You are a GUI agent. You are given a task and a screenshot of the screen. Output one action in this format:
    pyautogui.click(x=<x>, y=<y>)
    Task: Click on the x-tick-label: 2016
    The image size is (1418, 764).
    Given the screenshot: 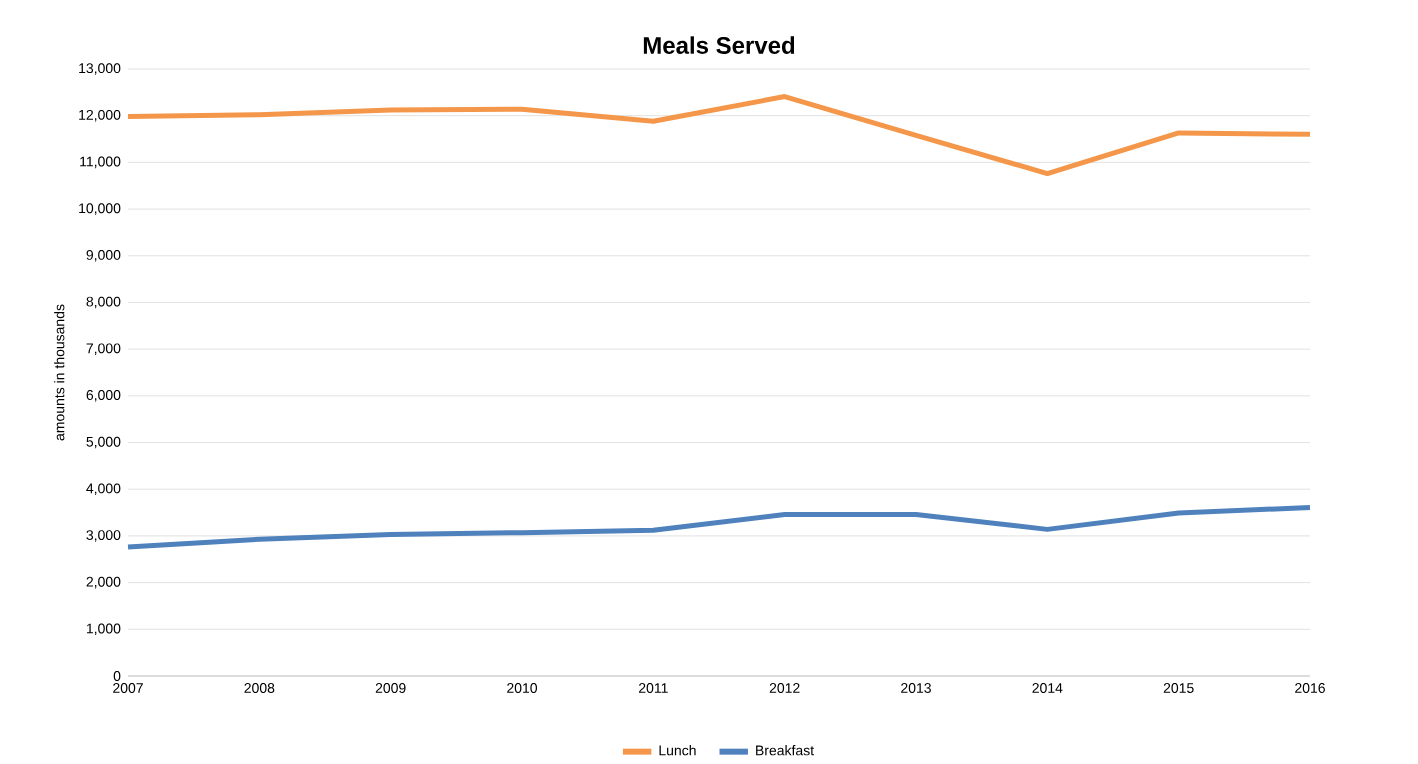 What is the action you would take?
    pyautogui.click(x=1310, y=688)
    